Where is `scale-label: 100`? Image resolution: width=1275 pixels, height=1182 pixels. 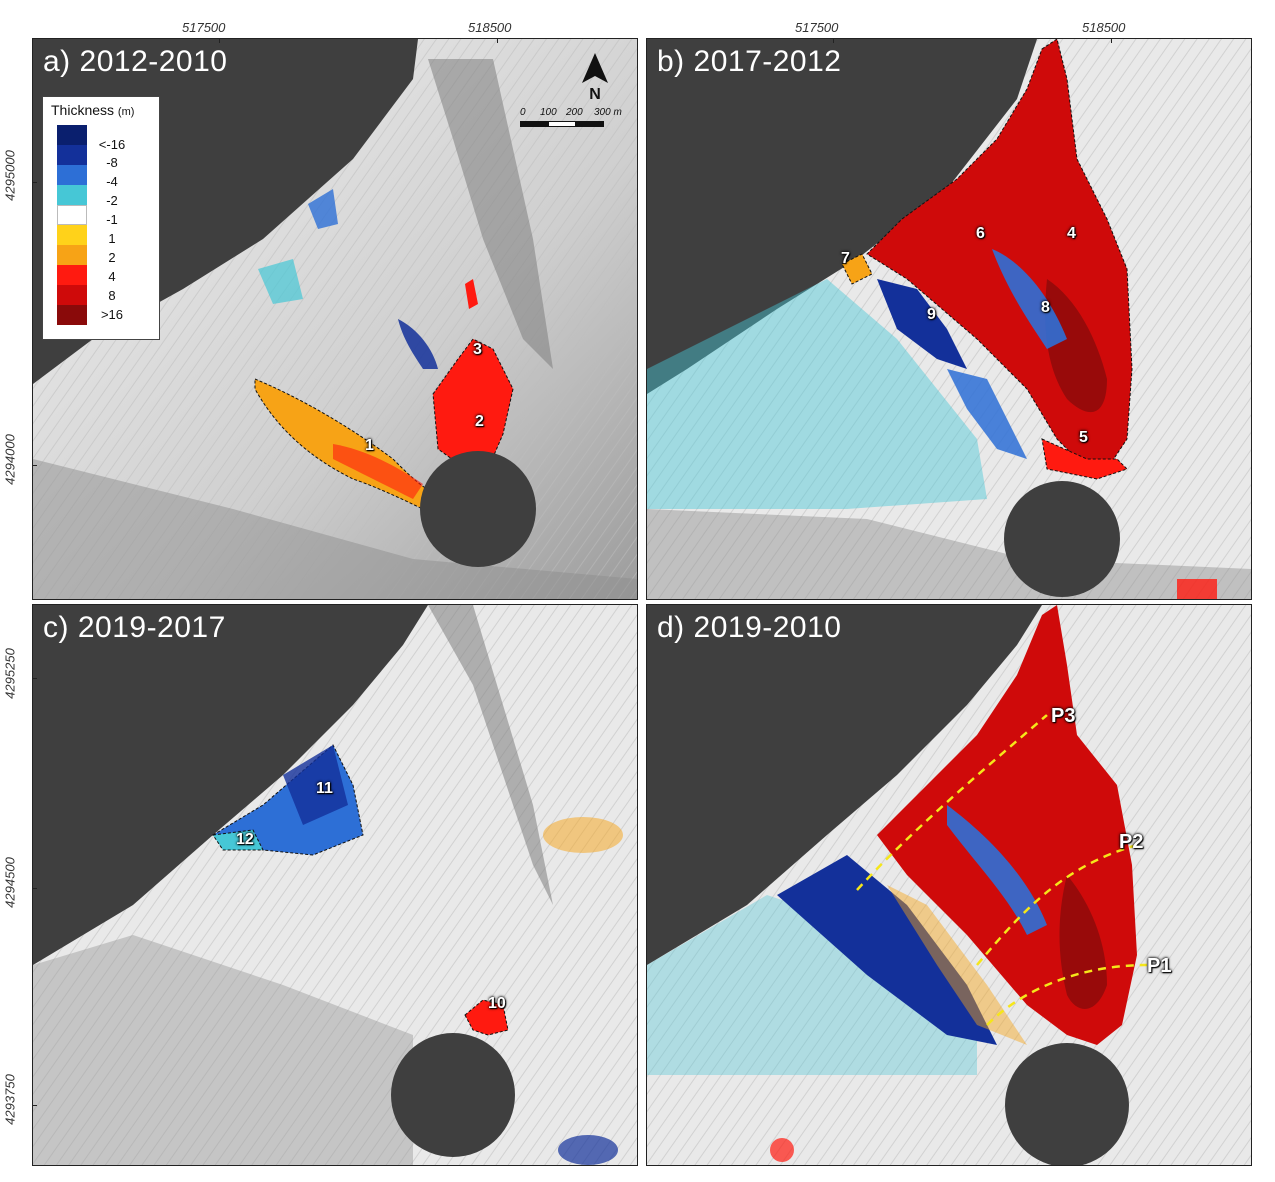
scale-label: 100 is located at coordinates (548, 112).